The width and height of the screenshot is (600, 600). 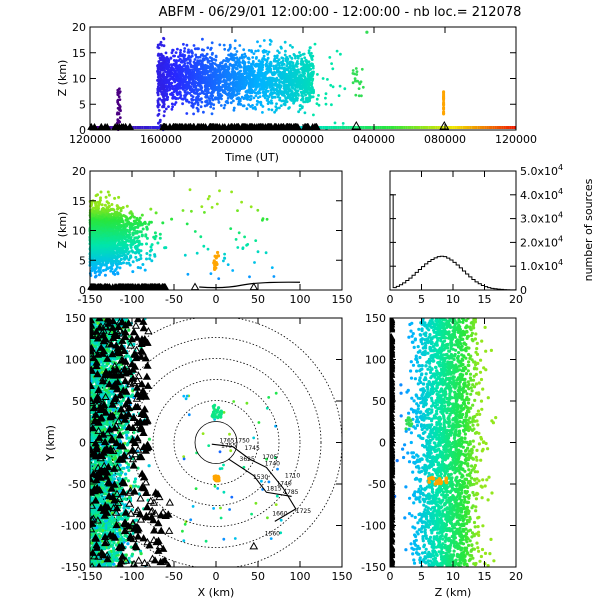 I want to click on x-tick-label: 080000, so click(x=445, y=139).